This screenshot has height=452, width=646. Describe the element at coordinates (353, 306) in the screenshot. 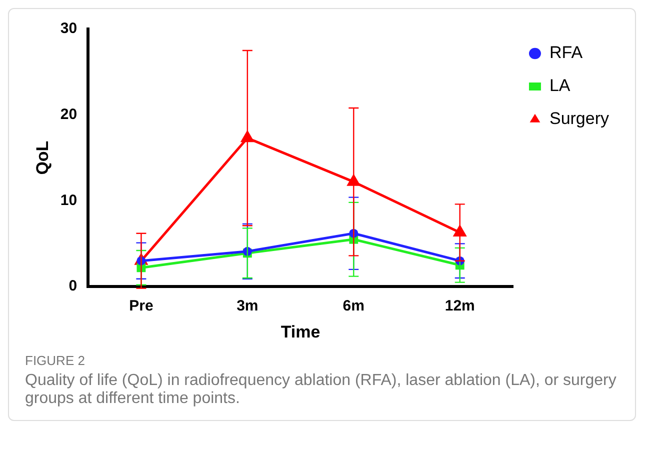

I see `x-tick-label: 6m` at that location.